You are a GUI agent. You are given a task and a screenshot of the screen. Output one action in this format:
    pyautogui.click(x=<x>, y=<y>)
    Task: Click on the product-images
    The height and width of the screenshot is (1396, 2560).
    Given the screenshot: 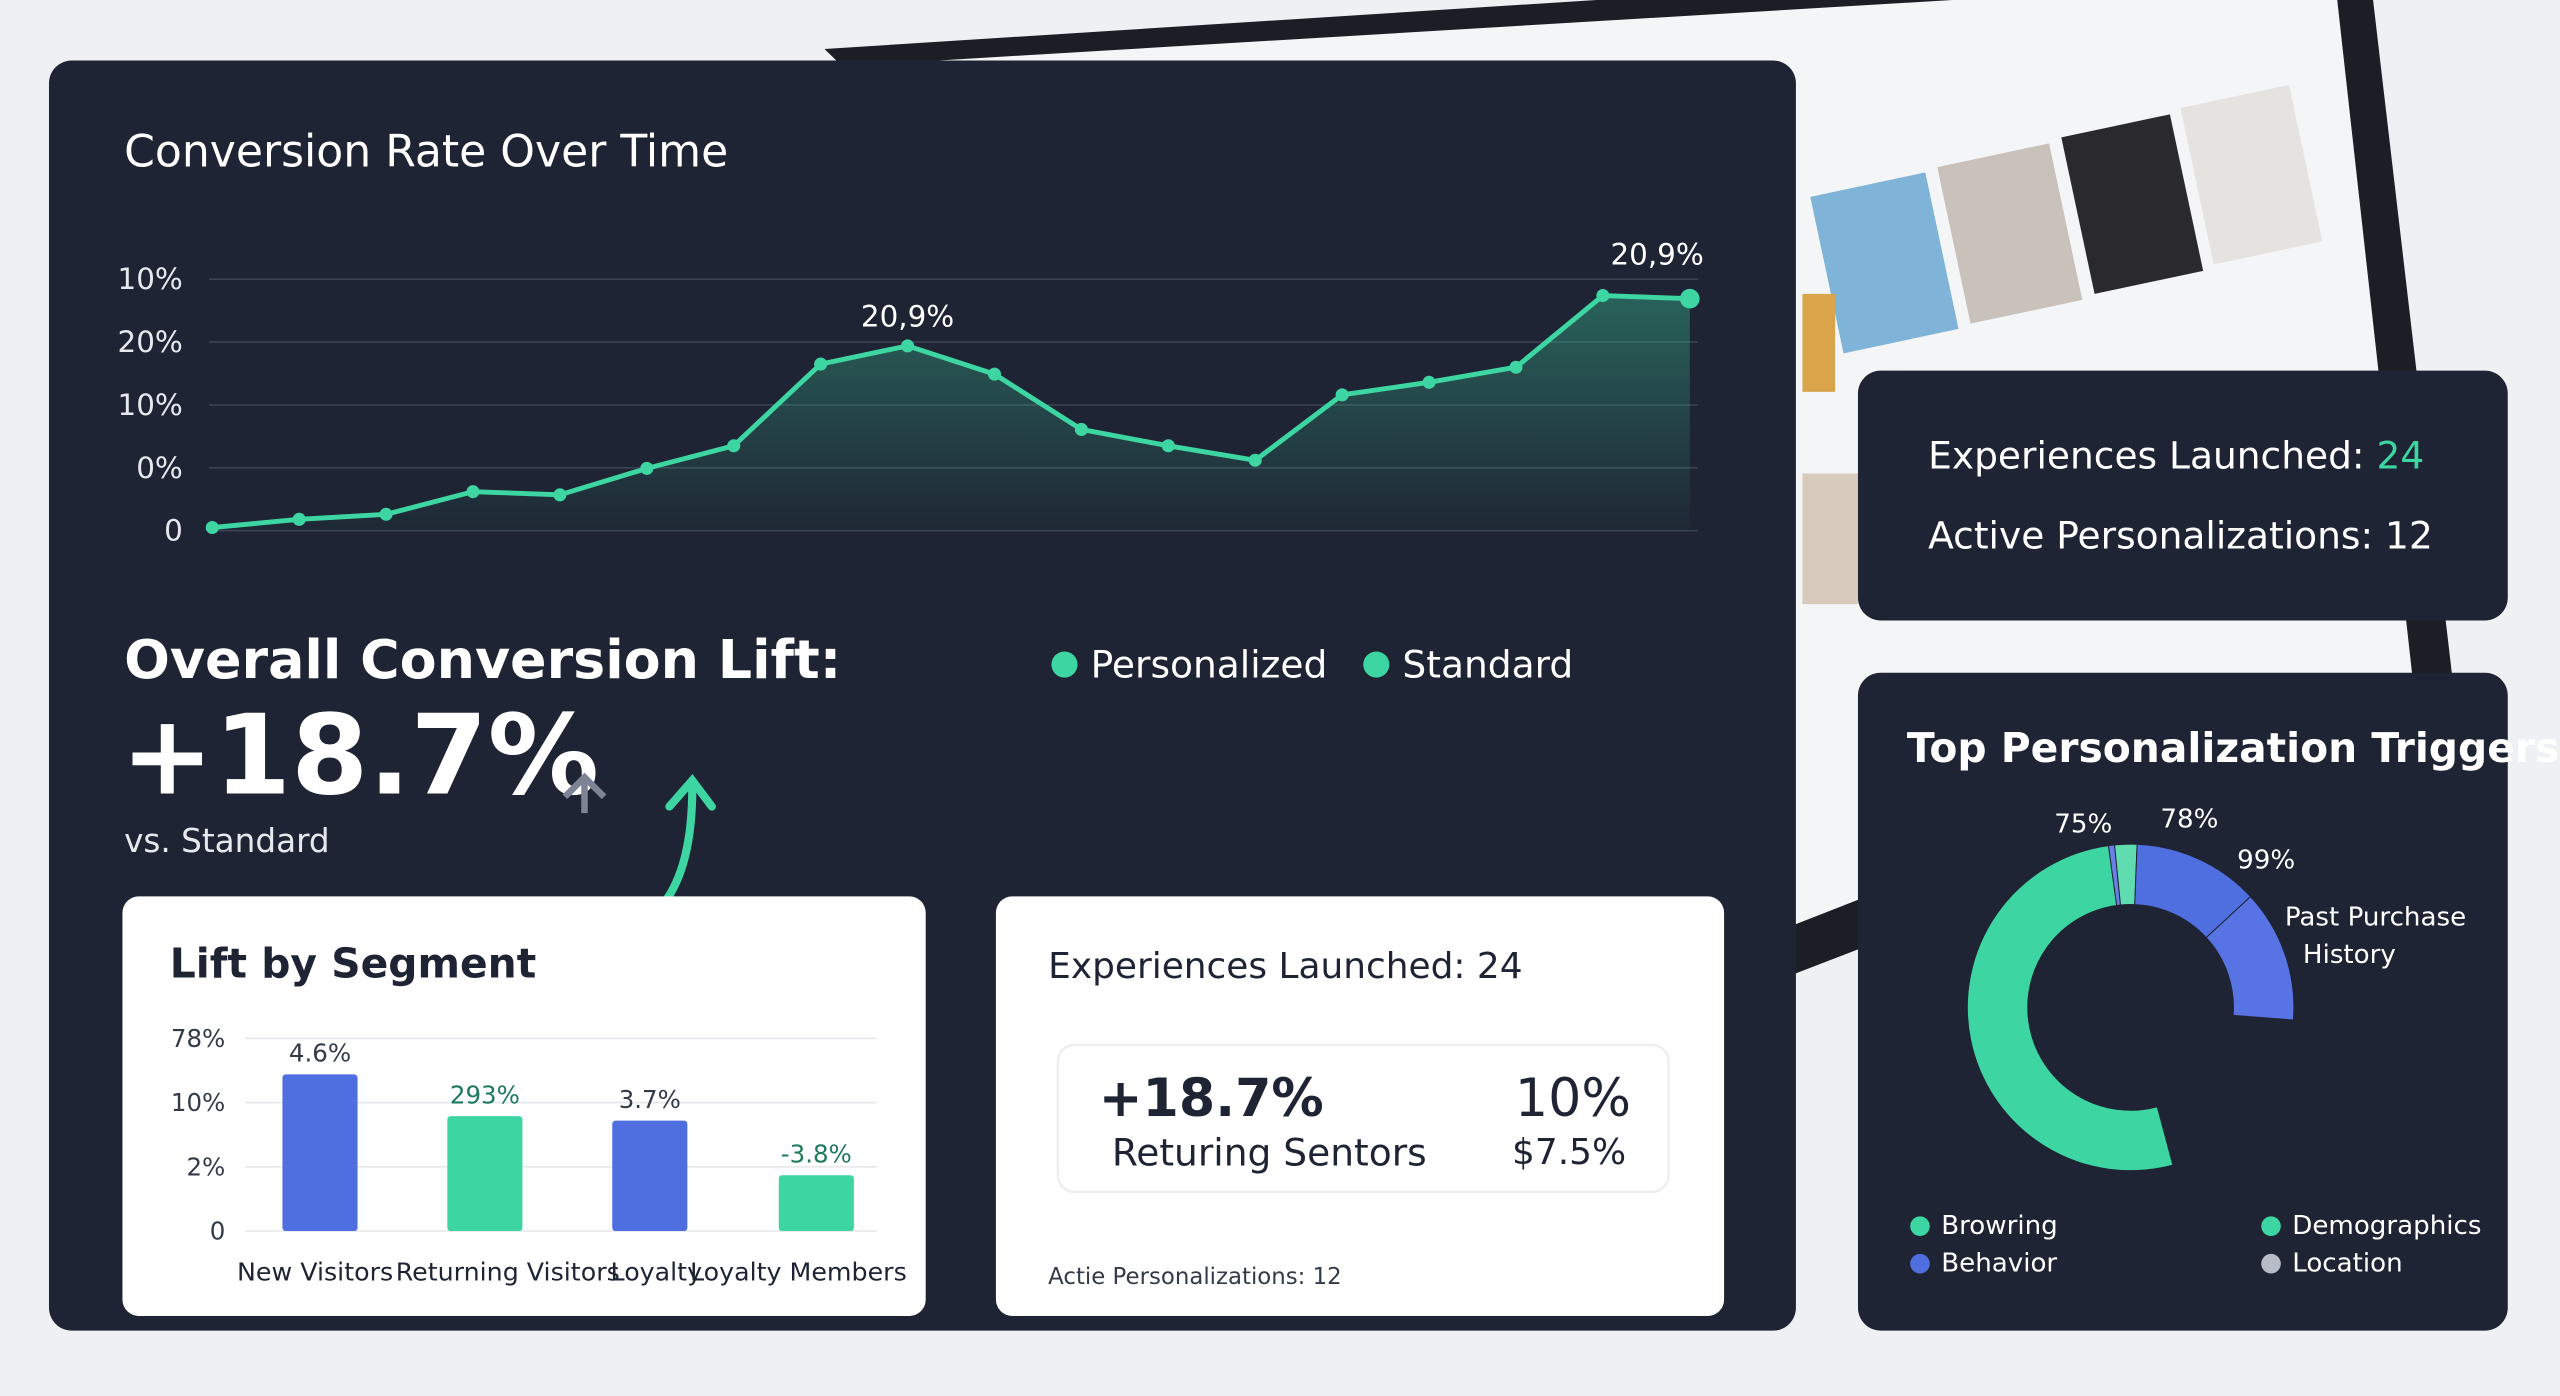 What is the action you would take?
    pyautogui.click(x=2062, y=344)
    